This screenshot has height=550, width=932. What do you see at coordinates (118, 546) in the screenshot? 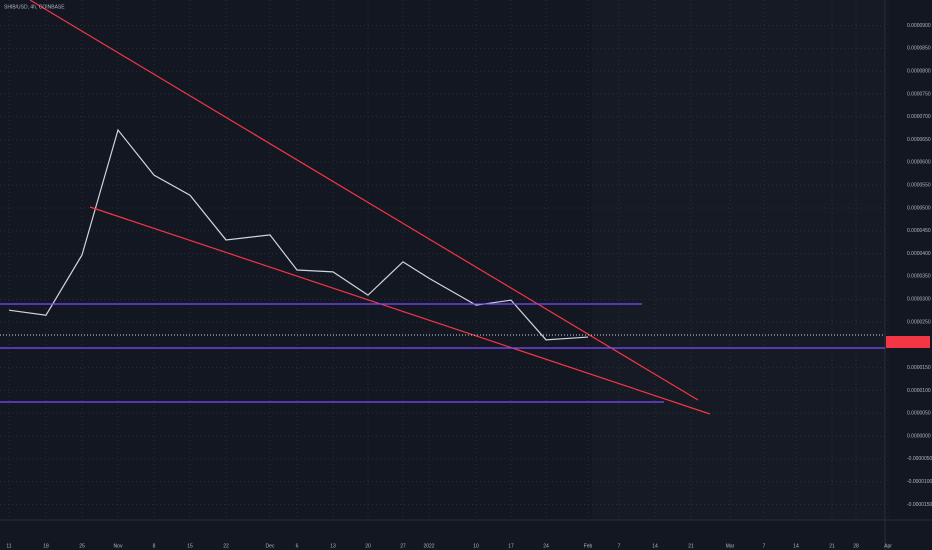
I see `x-tick-label: Nov` at bounding box center [118, 546].